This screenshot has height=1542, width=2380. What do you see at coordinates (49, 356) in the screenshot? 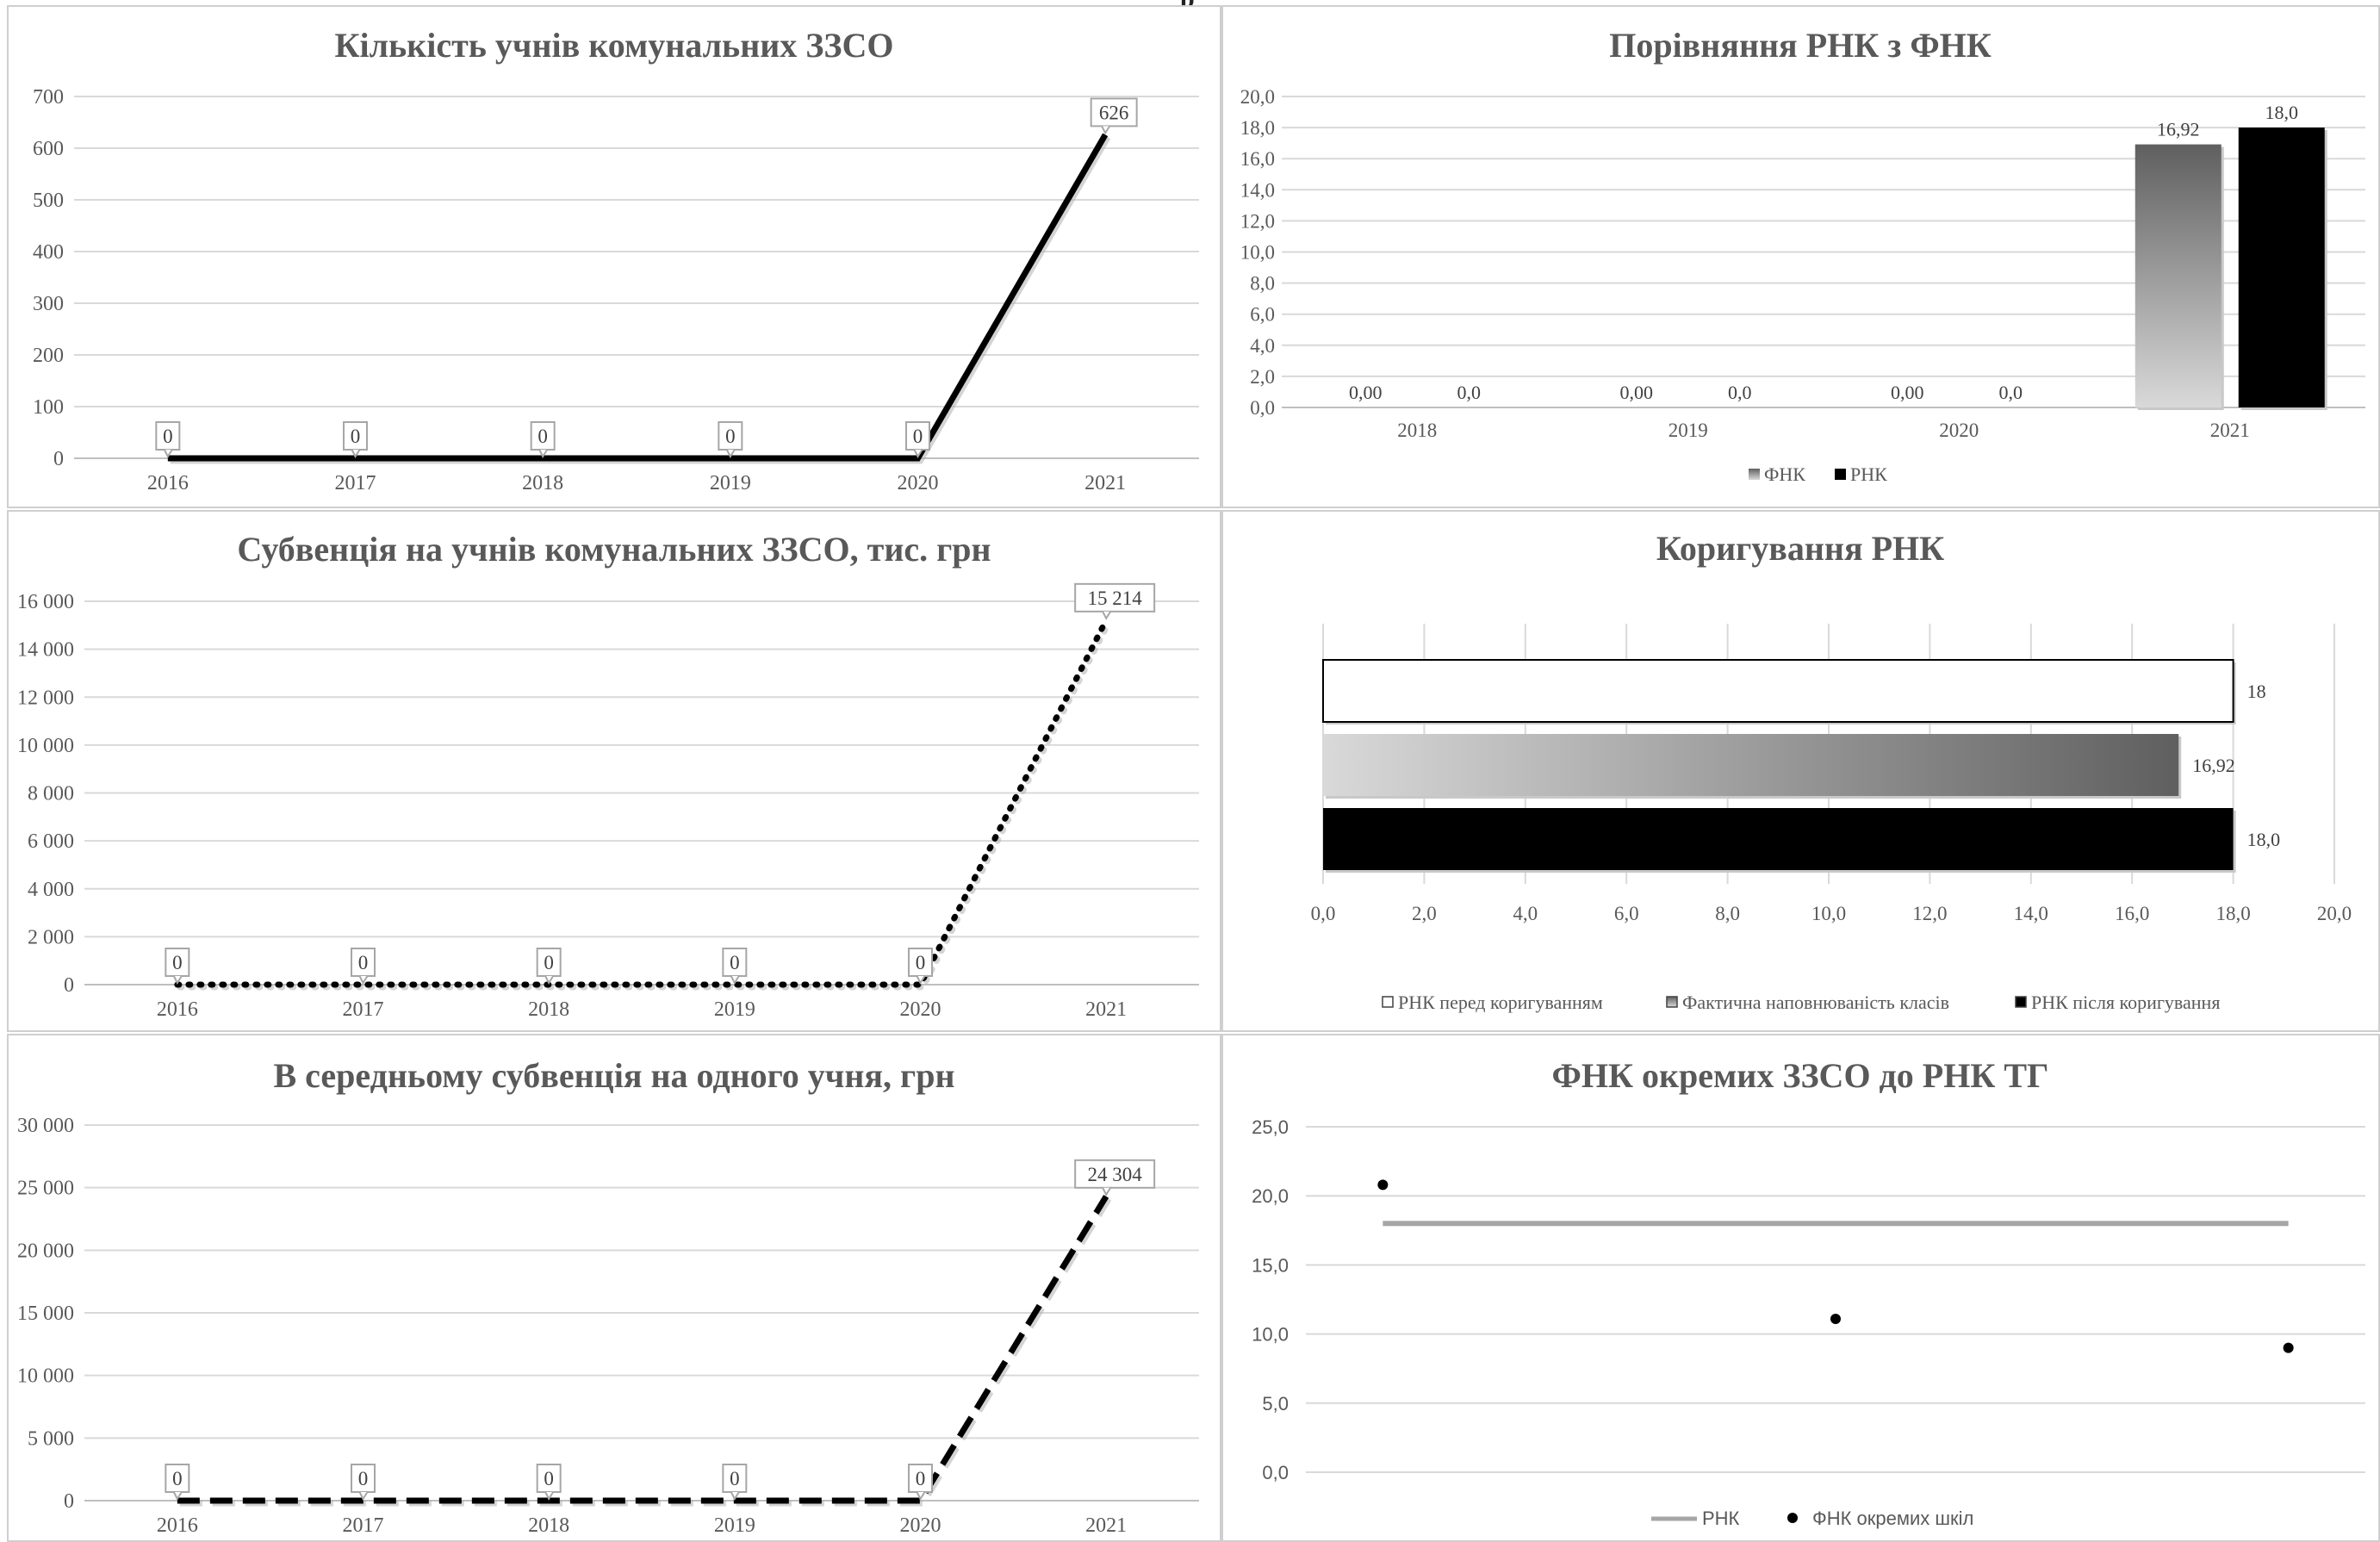
I see `y-tick-label: 200` at bounding box center [49, 356].